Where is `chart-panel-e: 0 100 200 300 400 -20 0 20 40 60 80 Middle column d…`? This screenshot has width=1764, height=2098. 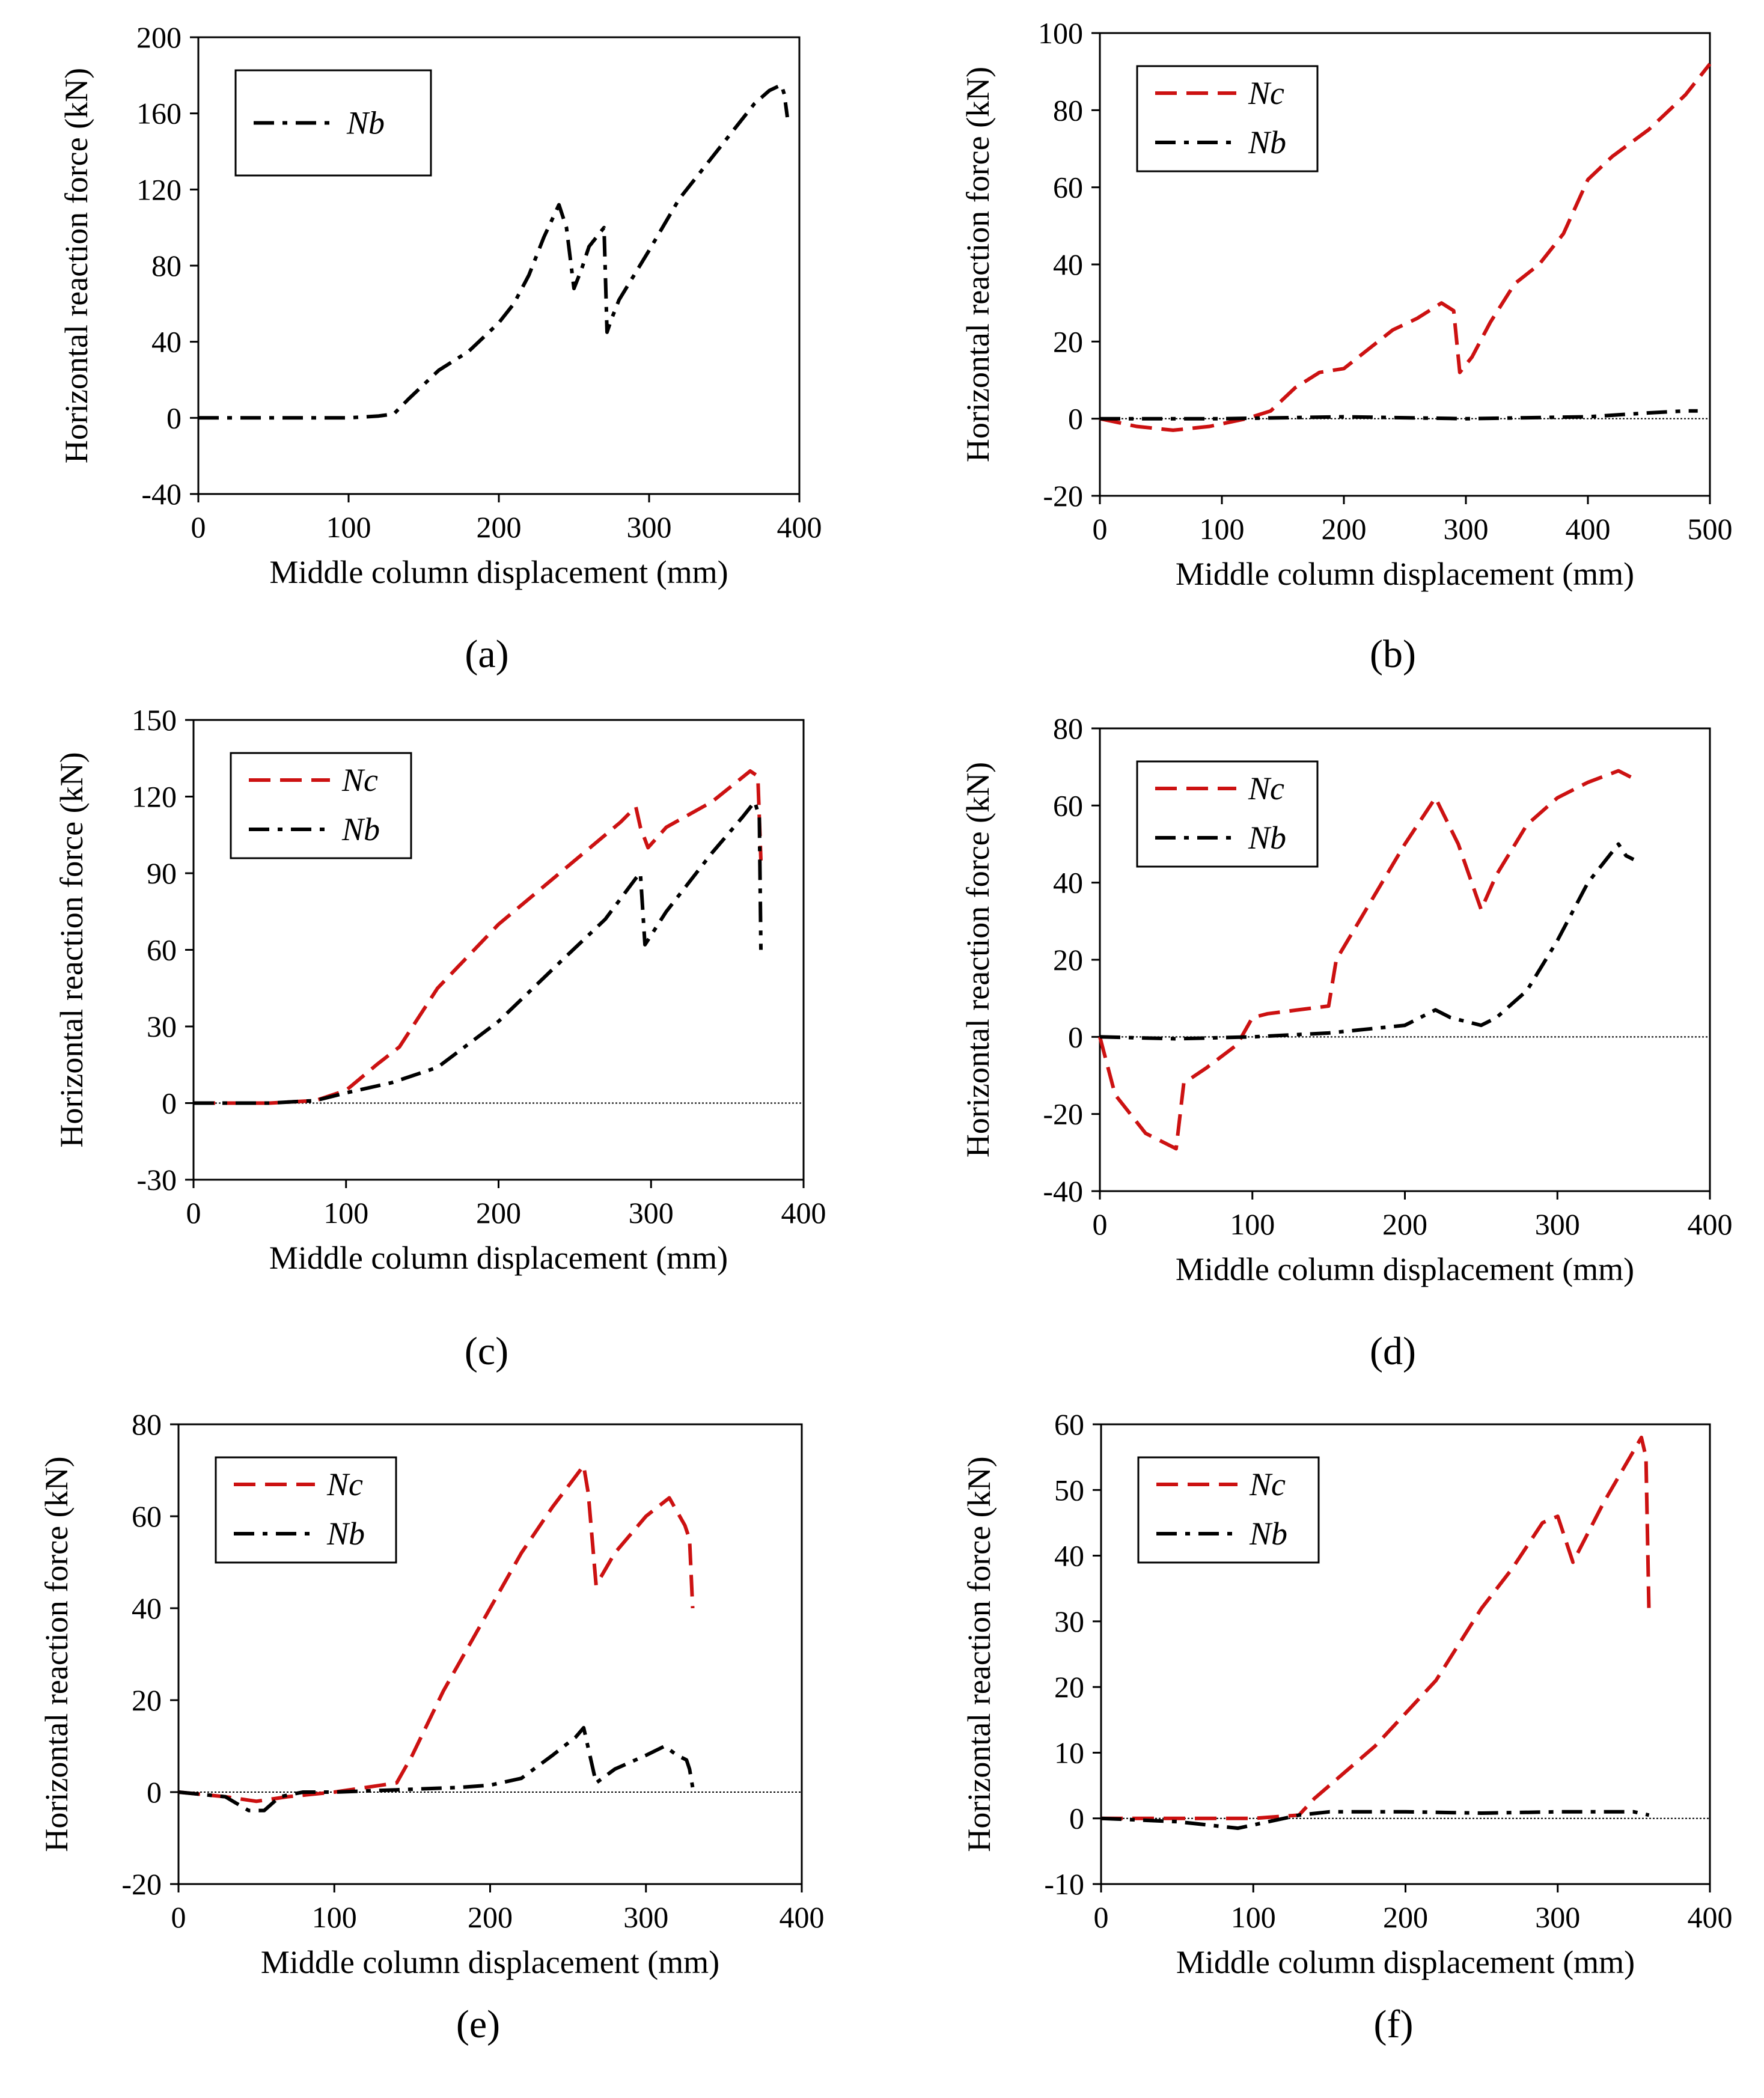
chart-panel-e: 0 100 200 300 400 -20 0 20 40 60 80 Middle column d… is located at coordinates (431, 1726).